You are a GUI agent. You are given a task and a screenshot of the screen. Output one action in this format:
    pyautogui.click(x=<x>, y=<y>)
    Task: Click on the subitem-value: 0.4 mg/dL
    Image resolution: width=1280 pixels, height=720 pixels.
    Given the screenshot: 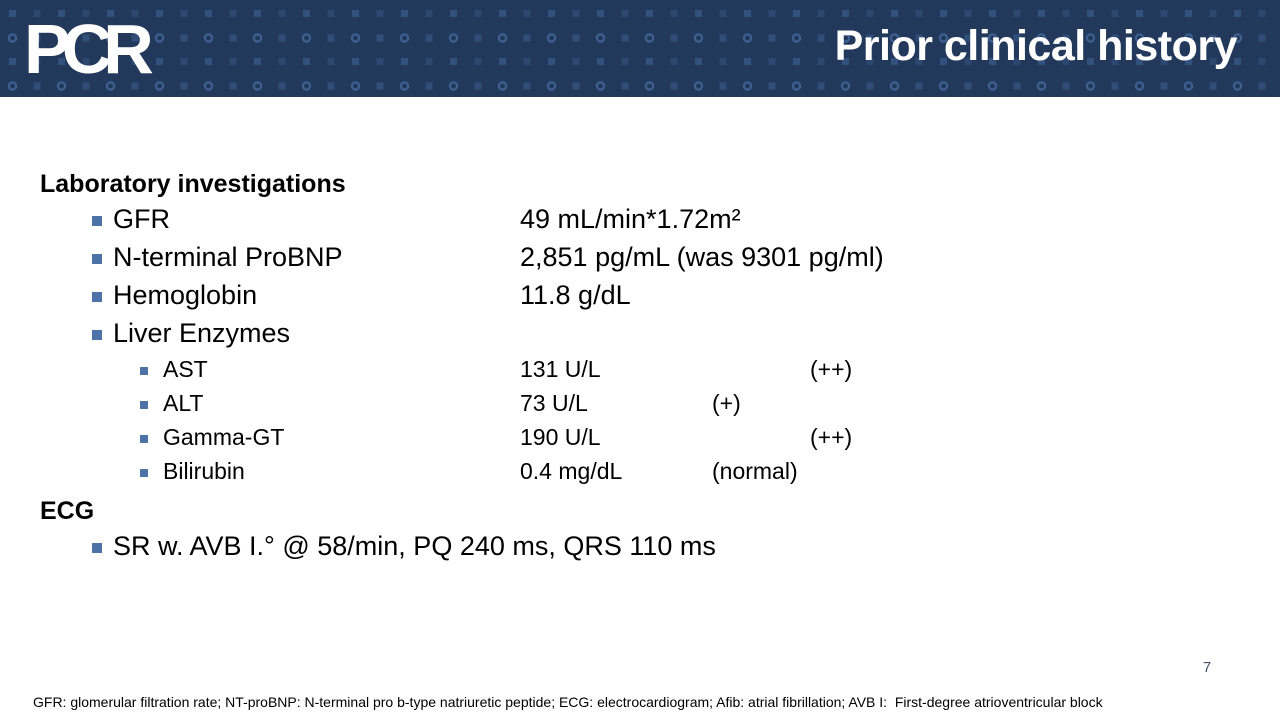 What is the action you would take?
    pyautogui.click(x=571, y=470)
    